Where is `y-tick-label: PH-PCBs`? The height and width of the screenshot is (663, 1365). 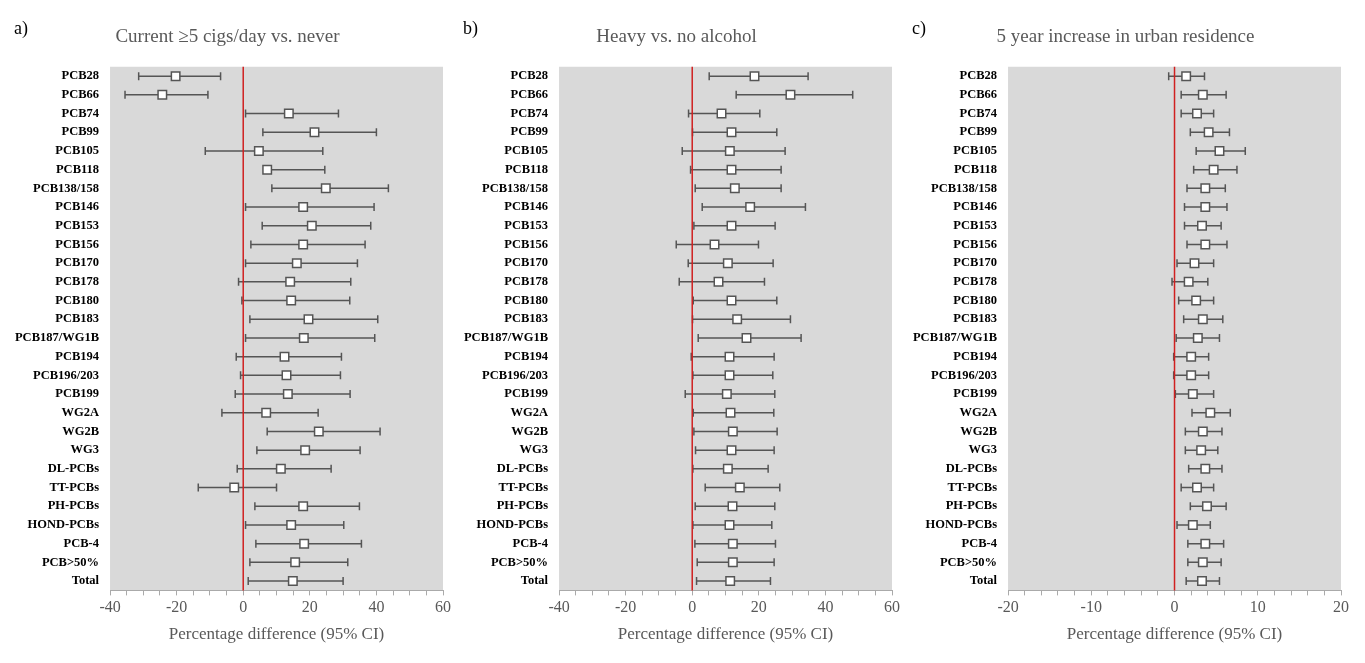
y-tick-label: PH-PCBs is located at coordinates (971, 505).